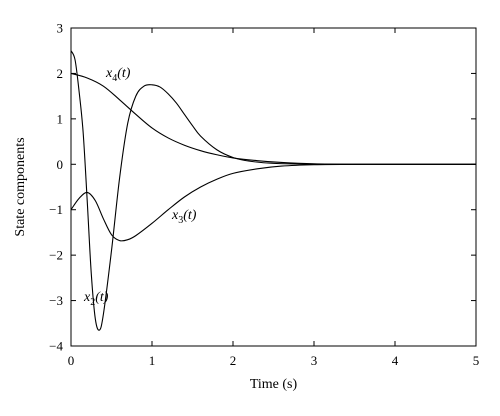 Image resolution: width=500 pixels, height=416 pixels. Describe the element at coordinates (56, 346) in the screenshot. I see `y-tick-label: −4` at that location.